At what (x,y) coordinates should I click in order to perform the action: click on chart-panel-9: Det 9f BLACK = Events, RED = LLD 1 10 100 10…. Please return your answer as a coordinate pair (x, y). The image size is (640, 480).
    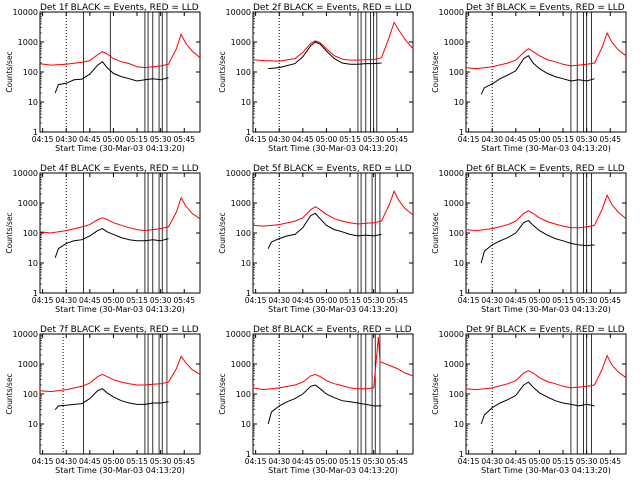
    Looking at the image, I should click on (529, 400).